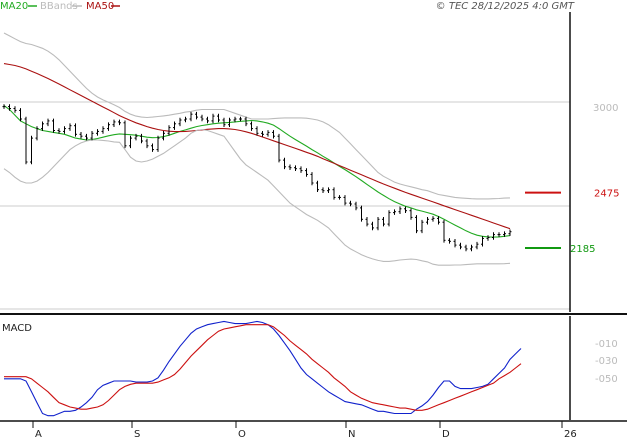 The height and width of the screenshot is (440, 627). I want to click on x-tick-label: 26, so click(570, 434).